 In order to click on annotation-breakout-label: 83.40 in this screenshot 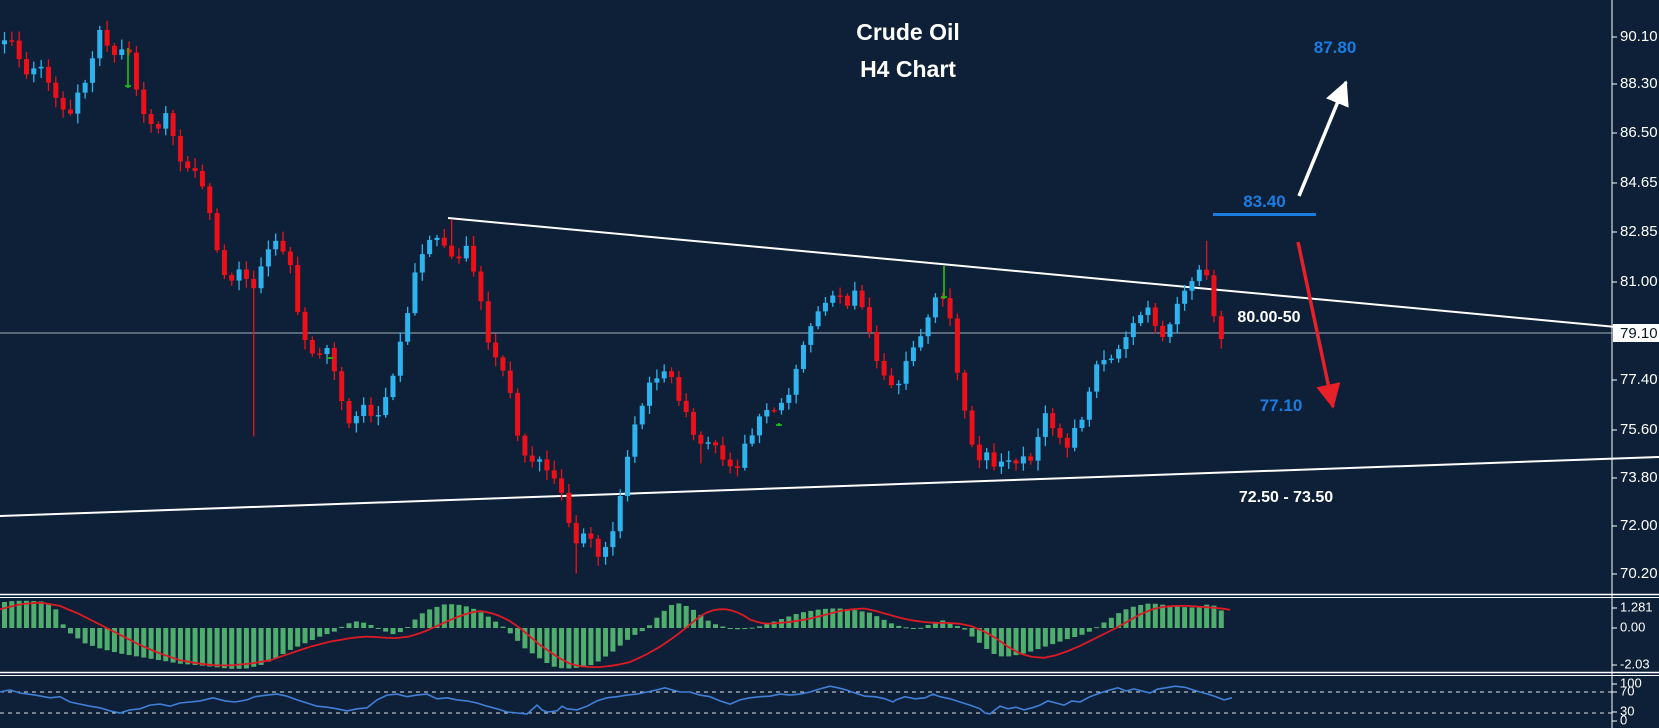, I will do `click(1264, 201)`.